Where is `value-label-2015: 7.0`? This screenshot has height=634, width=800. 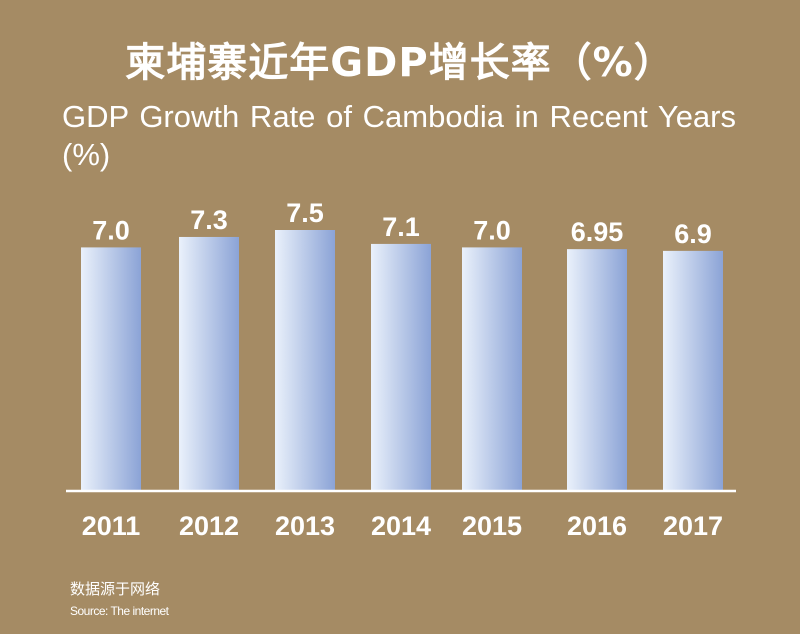
value-label-2015: 7.0 is located at coordinates (492, 230).